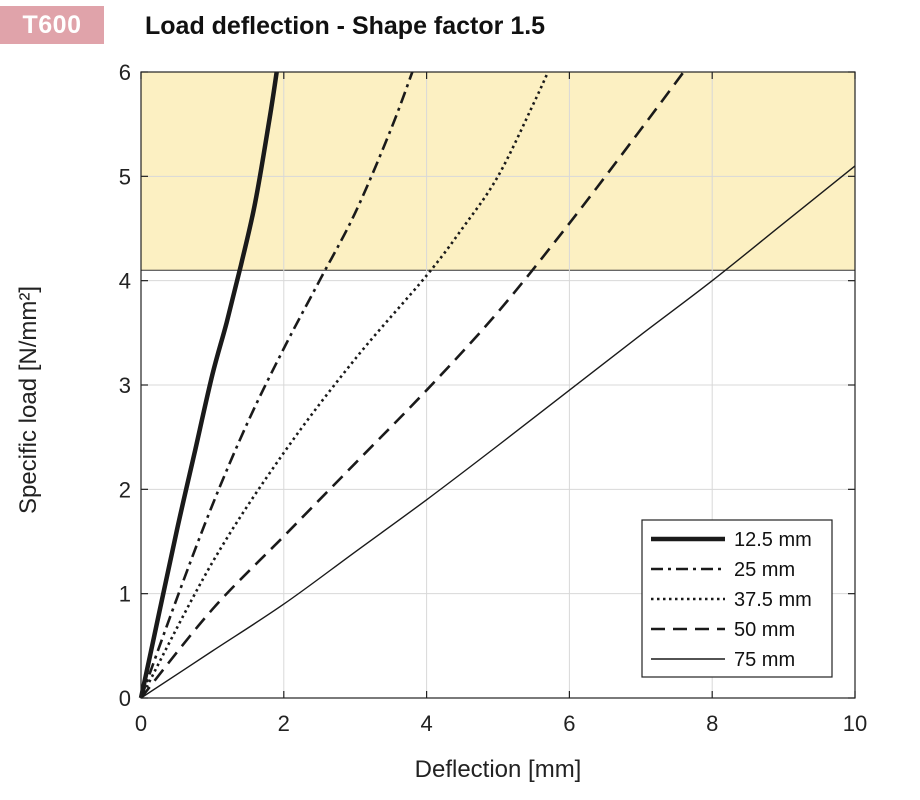 This screenshot has width=920, height=800. I want to click on y-tick-label: 3, so click(125, 385).